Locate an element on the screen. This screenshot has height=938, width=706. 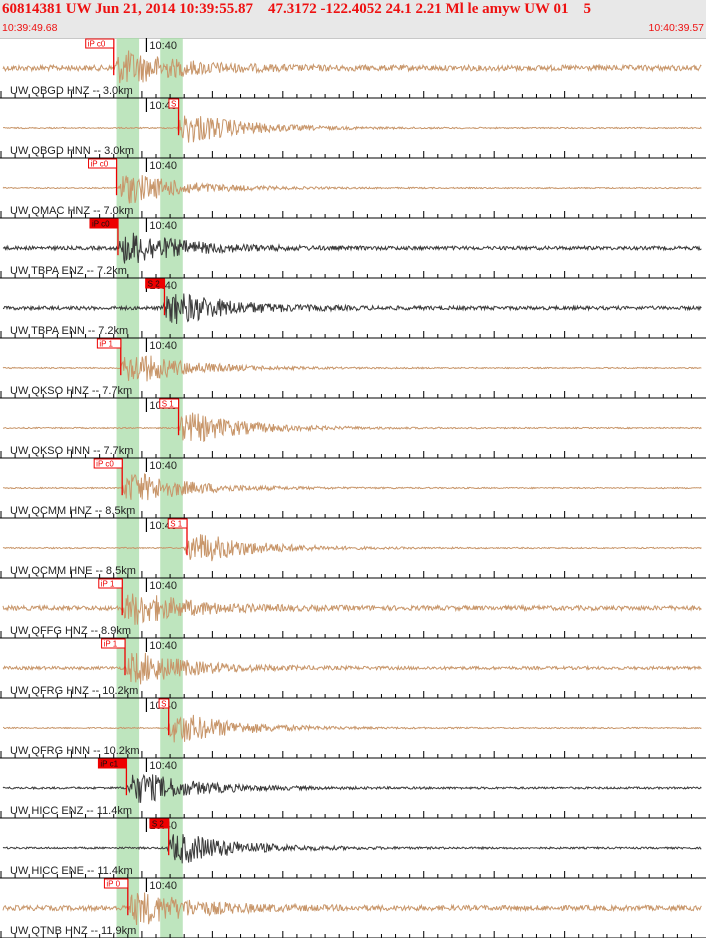
trace-row: 10:40 iP 1 UW QFRG HNZ -- 10.2km is located at coordinates (353, 668).